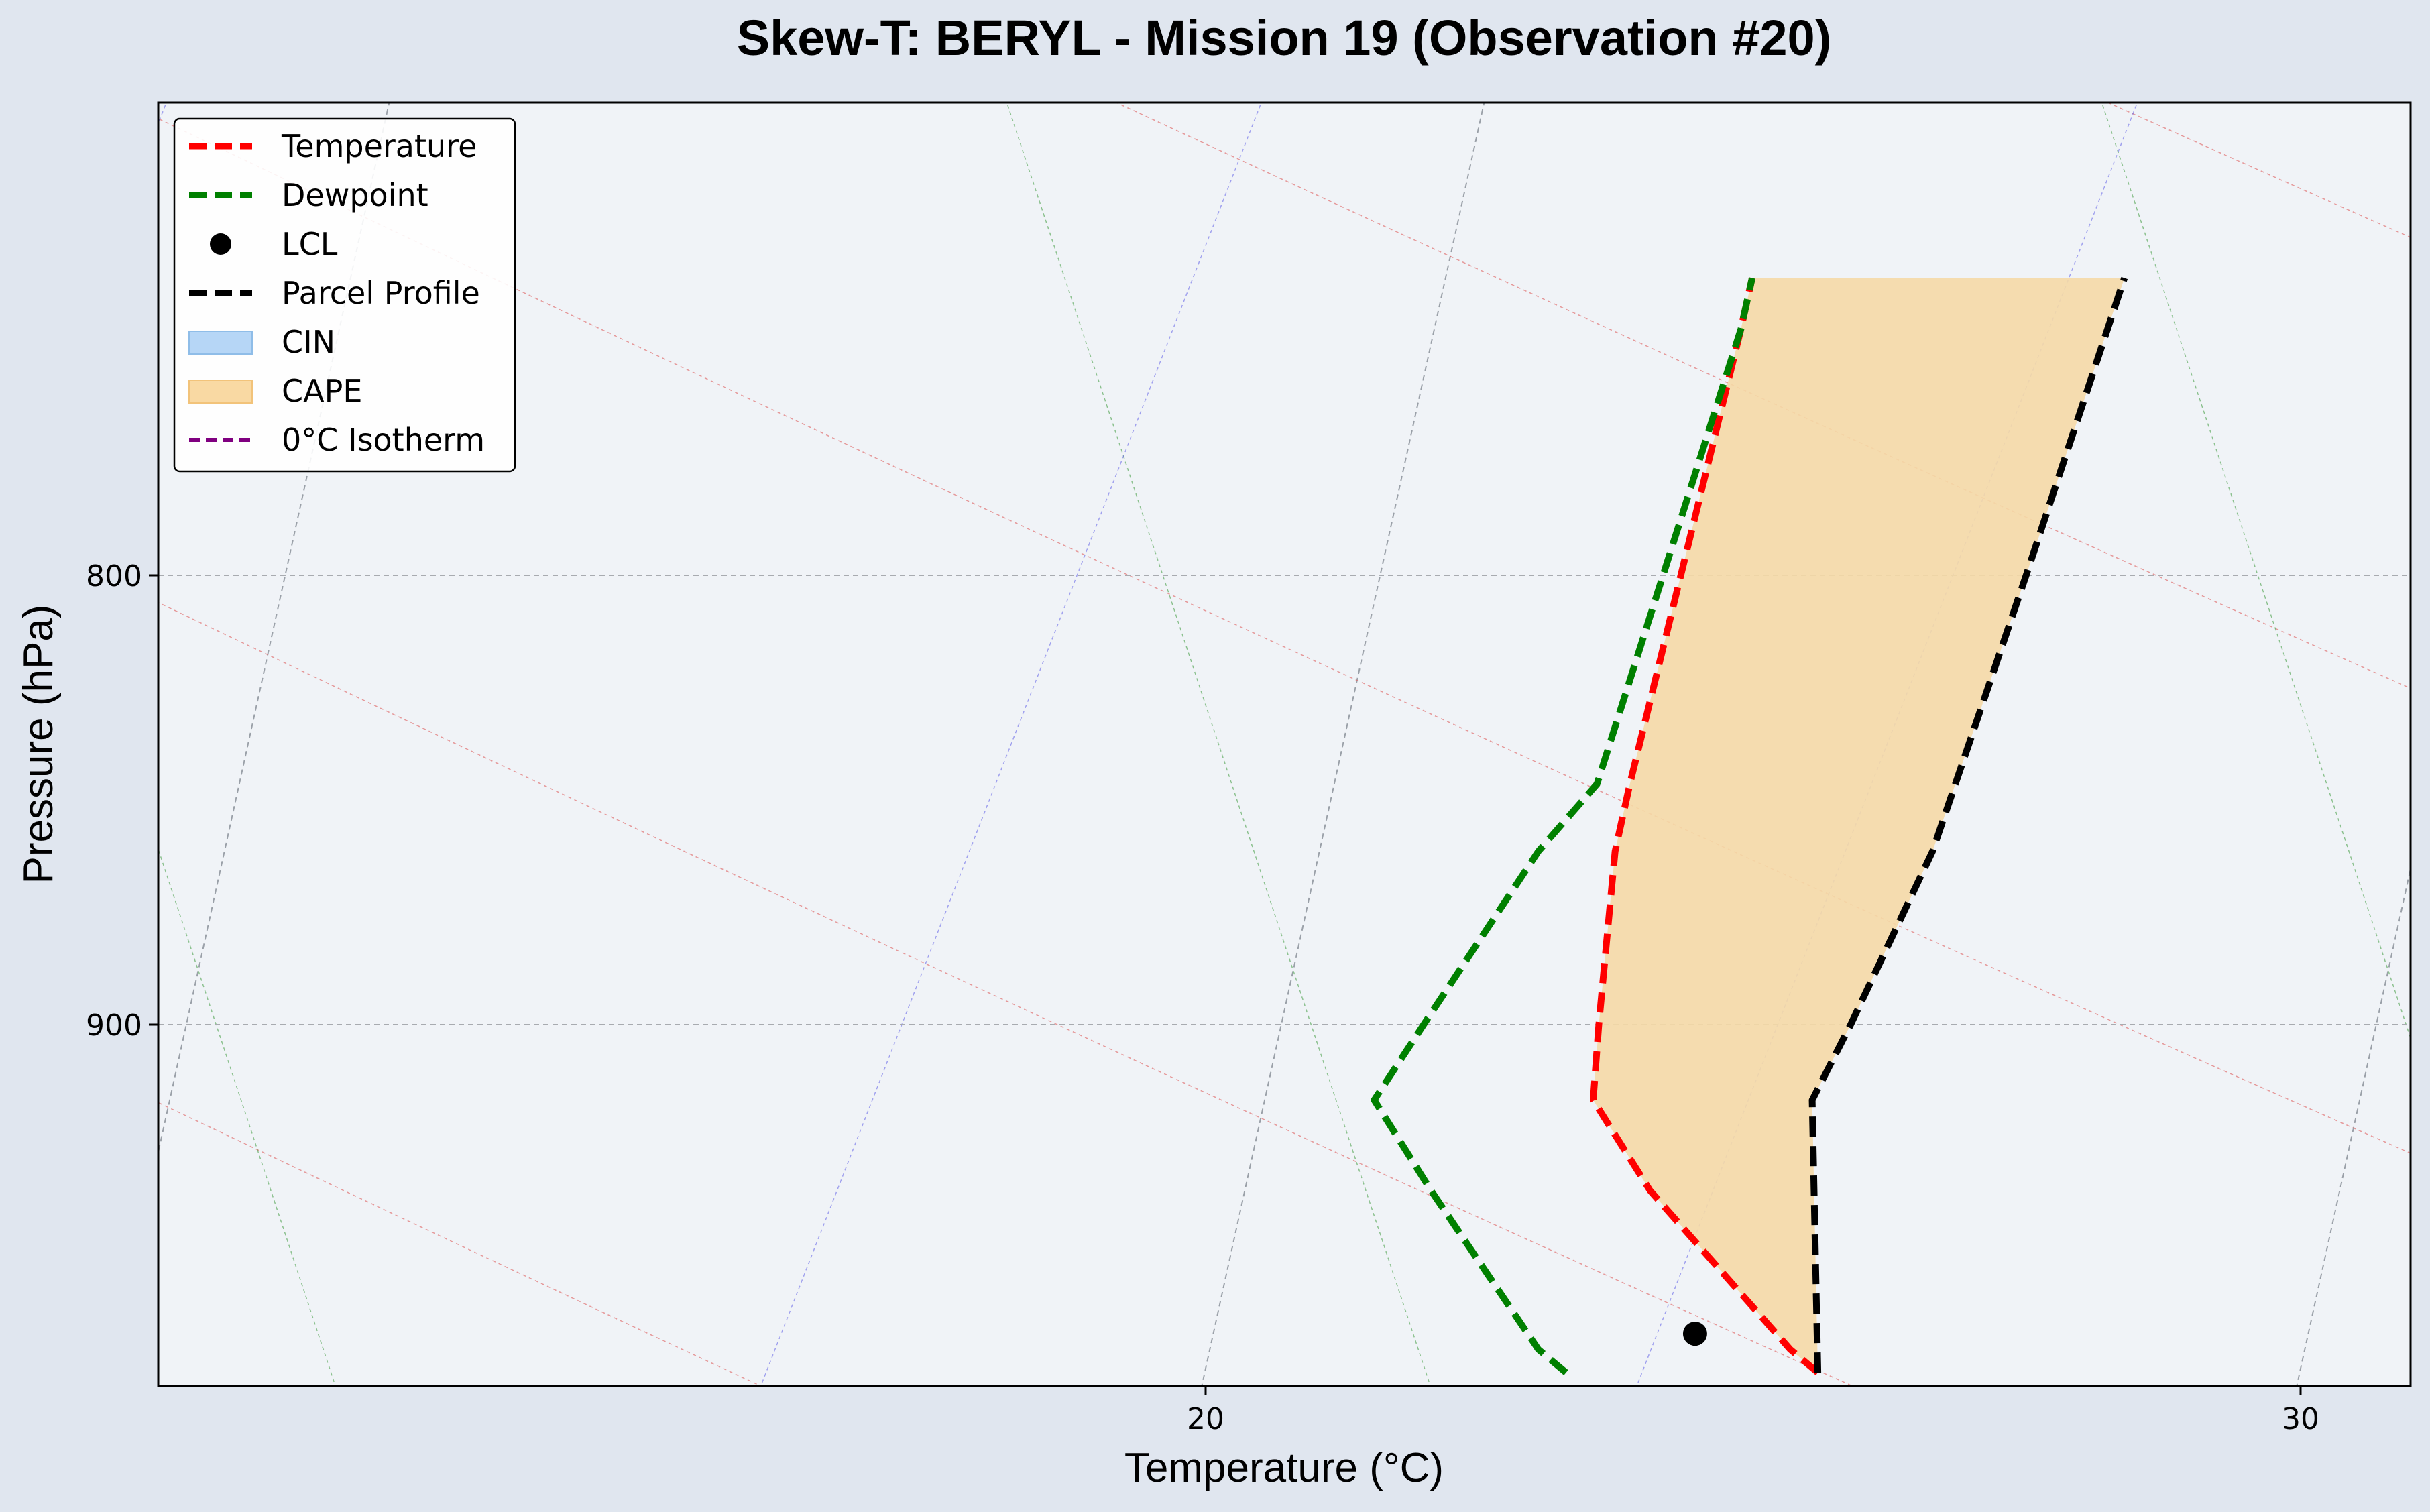  What do you see at coordinates (1705, 826) in the screenshot?
I see `temperature-line` at bounding box center [1705, 826].